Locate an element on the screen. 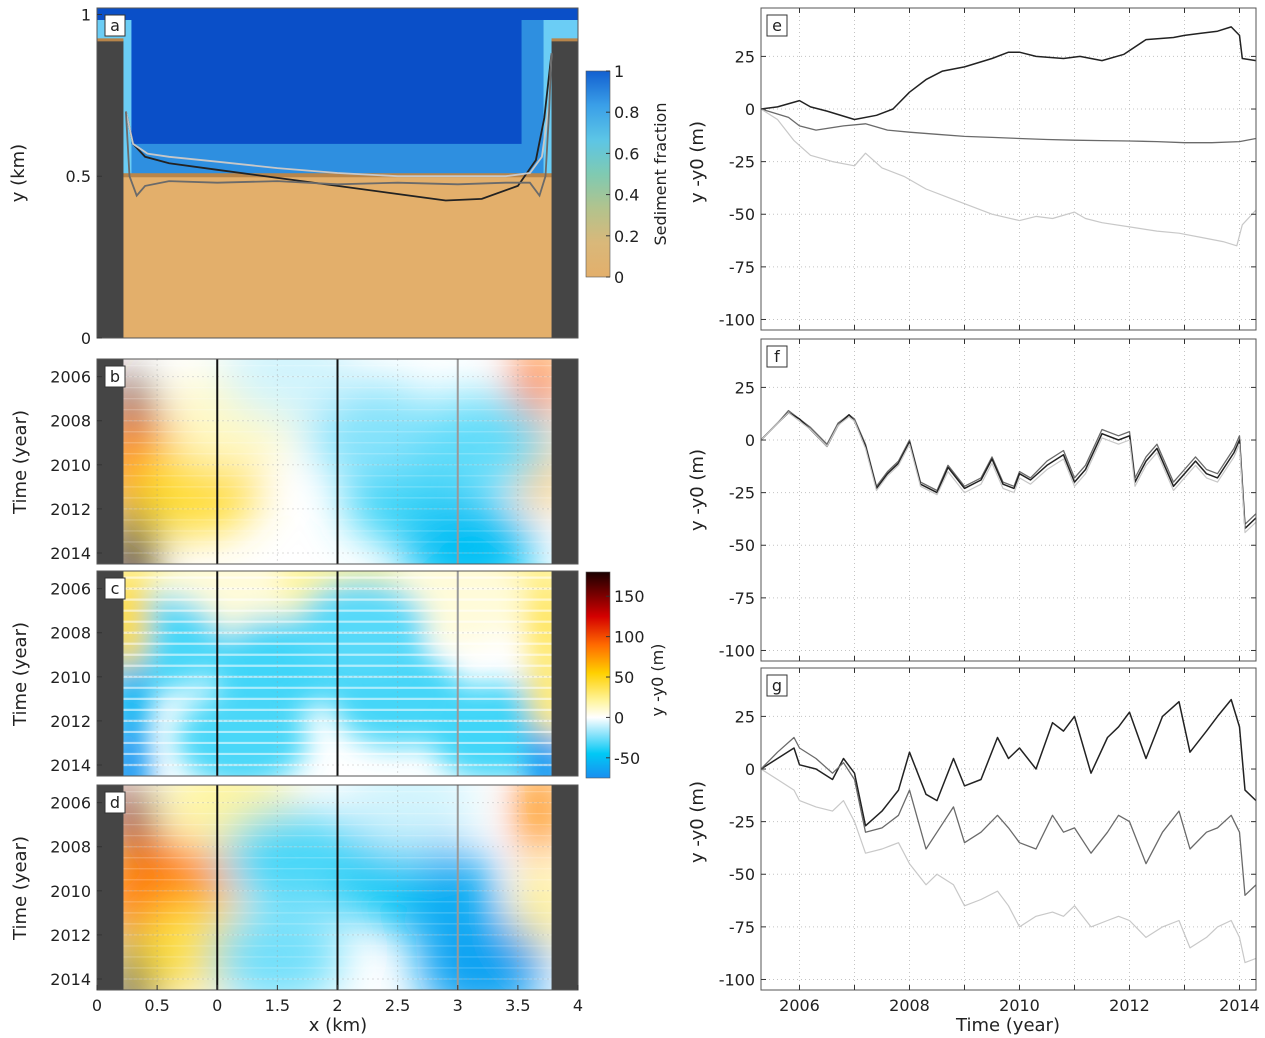 The width and height of the screenshot is (1265, 1038). panel-b-frame is located at coordinates (337, 461).